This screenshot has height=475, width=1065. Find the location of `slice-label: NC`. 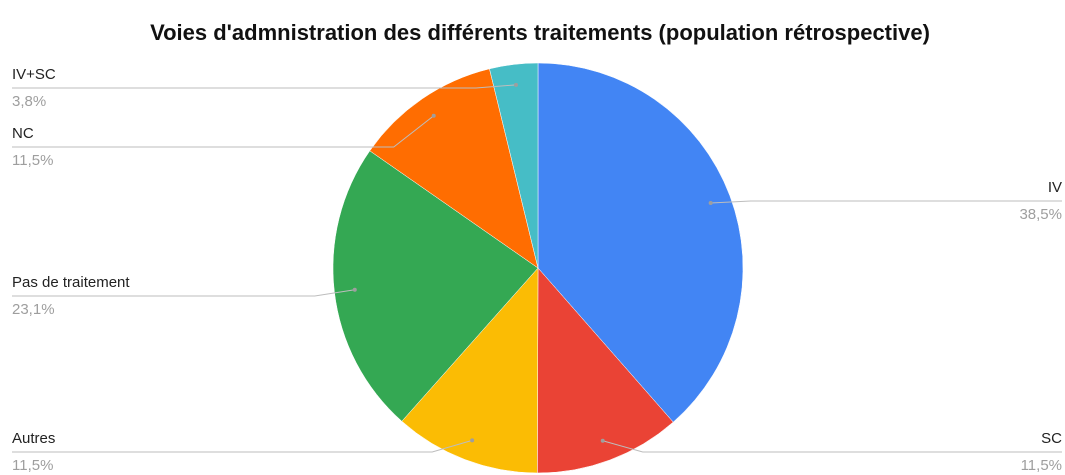

slice-label: NC is located at coordinates (23, 133).